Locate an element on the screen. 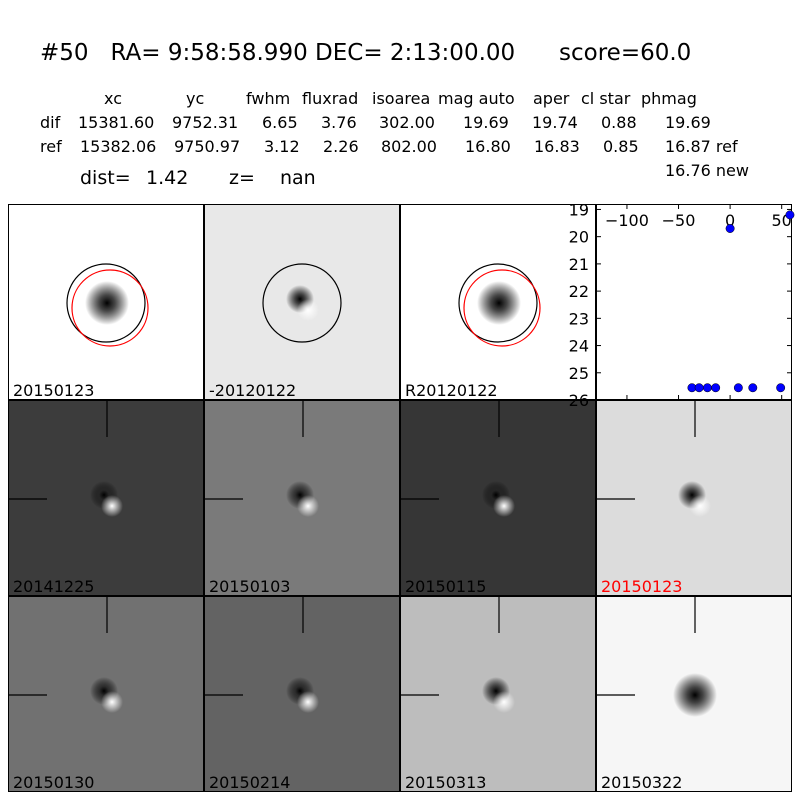  row-ref-aper: 16.83 is located at coordinates (557, 146).